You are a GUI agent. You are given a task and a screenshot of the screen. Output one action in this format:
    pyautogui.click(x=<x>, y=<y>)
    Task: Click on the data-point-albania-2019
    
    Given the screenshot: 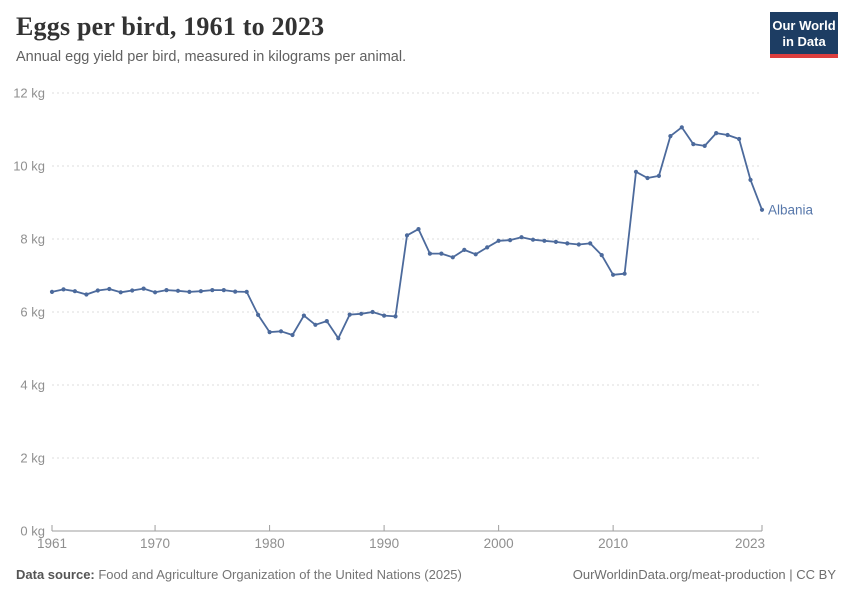 What is the action you would take?
    pyautogui.click(x=716, y=133)
    